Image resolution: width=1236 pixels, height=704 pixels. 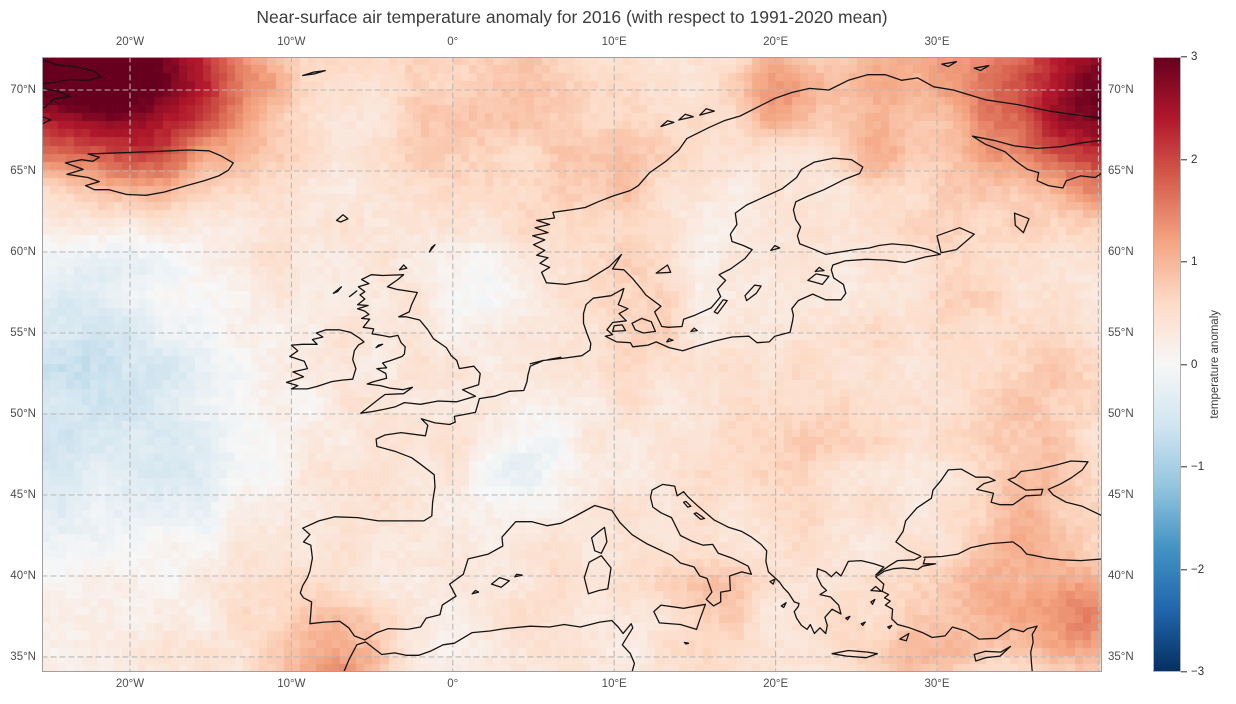 I want to click on lat-tick-label-left: 35°N, so click(x=23, y=656).